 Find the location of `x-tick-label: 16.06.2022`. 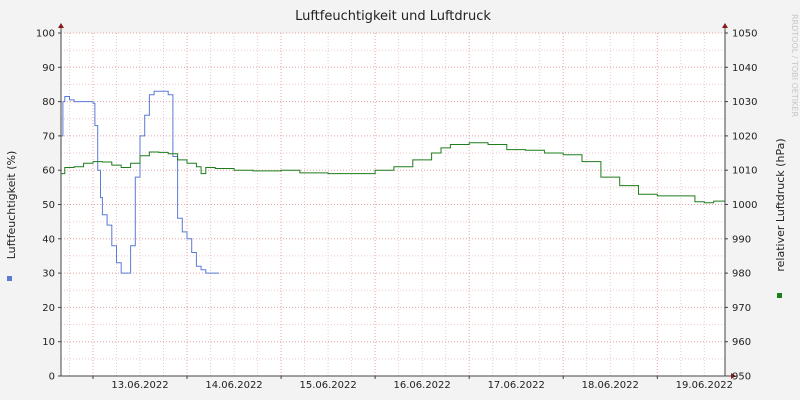

x-tick-label: 16.06.2022 is located at coordinates (422, 385).